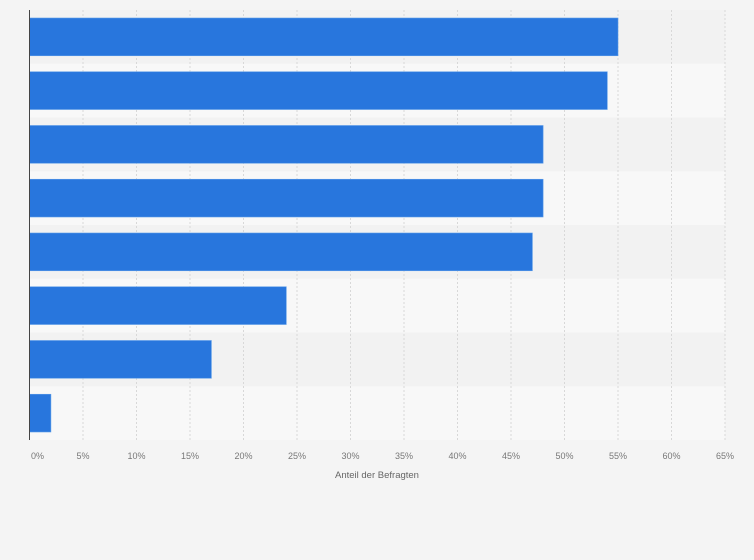  Describe the element at coordinates (404, 456) in the screenshot. I see `x-tick-label: 35%` at that location.